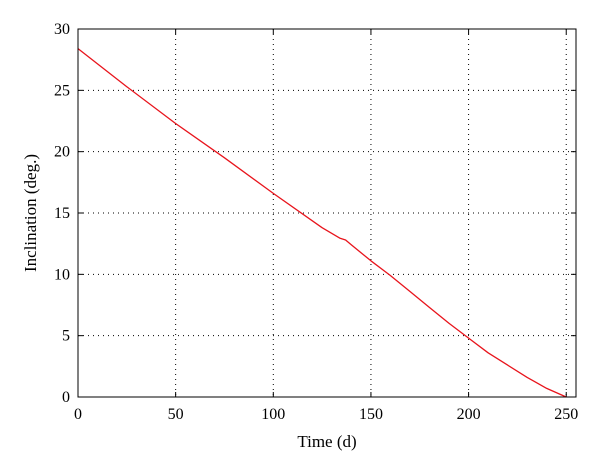 The image size is (600, 474). What do you see at coordinates (62, 152) in the screenshot?
I see `y-tick-label: 20` at bounding box center [62, 152].